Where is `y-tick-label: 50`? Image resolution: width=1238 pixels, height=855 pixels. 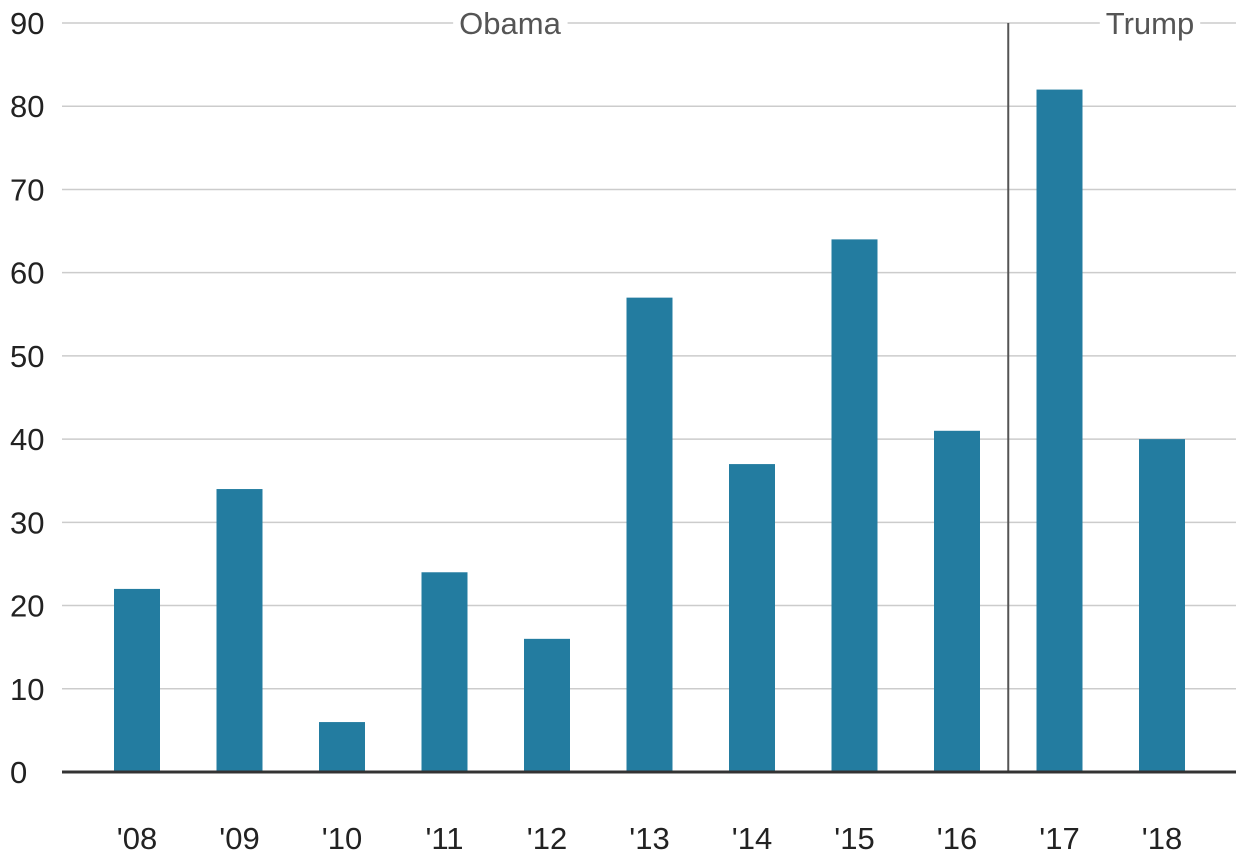 y-tick-label: 50 is located at coordinates (27, 356).